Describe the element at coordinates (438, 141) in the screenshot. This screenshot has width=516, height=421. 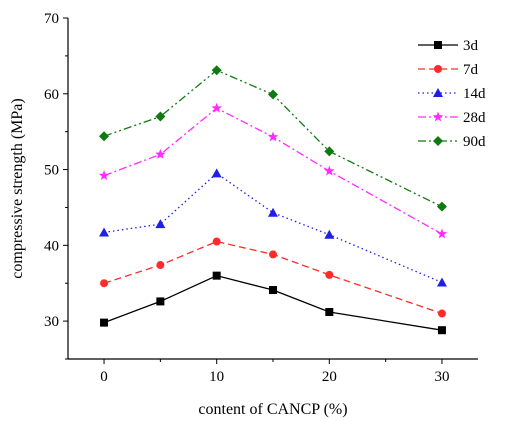
I see `legend-marker-90d` at that location.